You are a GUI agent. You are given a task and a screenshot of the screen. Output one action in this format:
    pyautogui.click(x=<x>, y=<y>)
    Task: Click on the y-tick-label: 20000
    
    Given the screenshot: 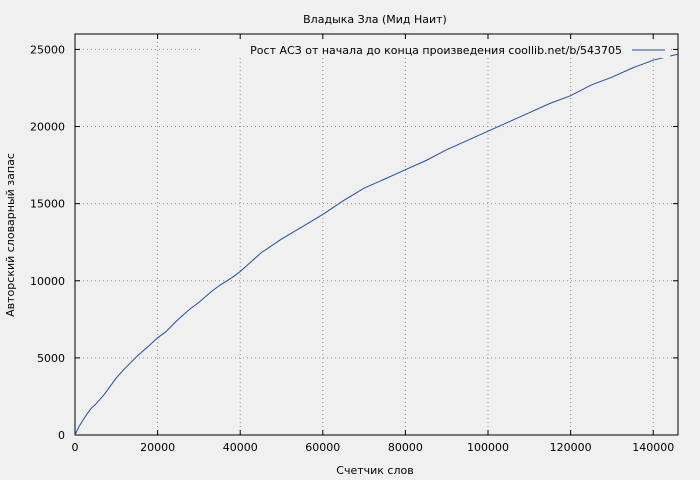 What is the action you would take?
    pyautogui.click(x=47, y=127)
    